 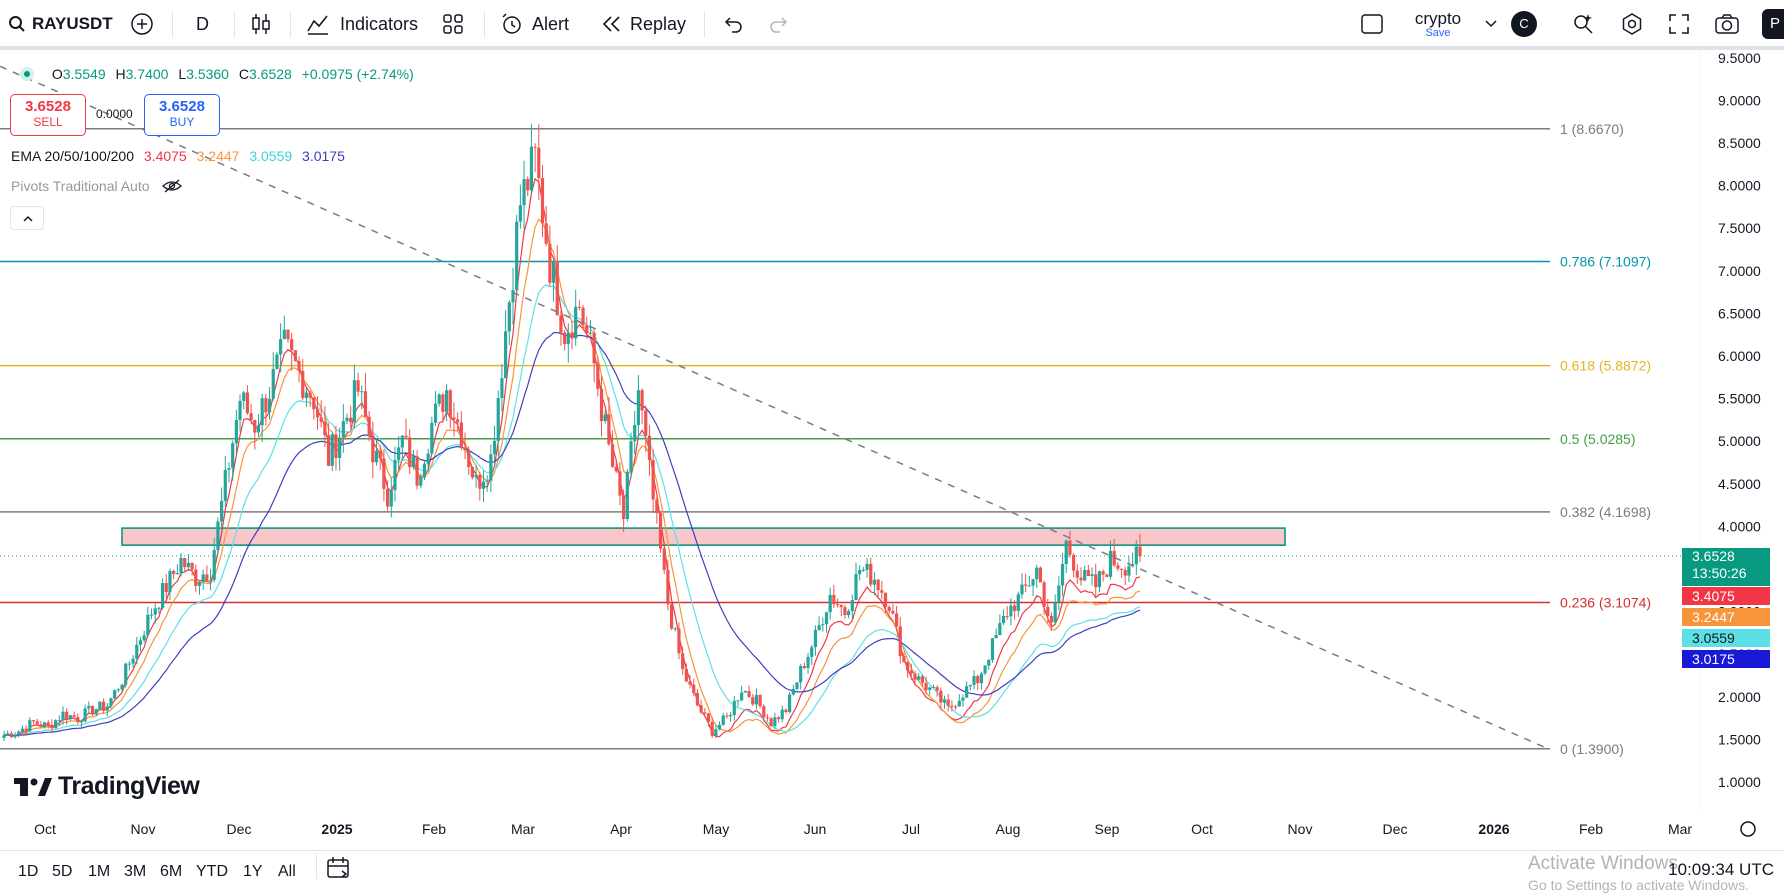 What do you see at coordinates (1603, 863) in the screenshot?
I see `activate-windows-title: Activate Windows` at bounding box center [1603, 863].